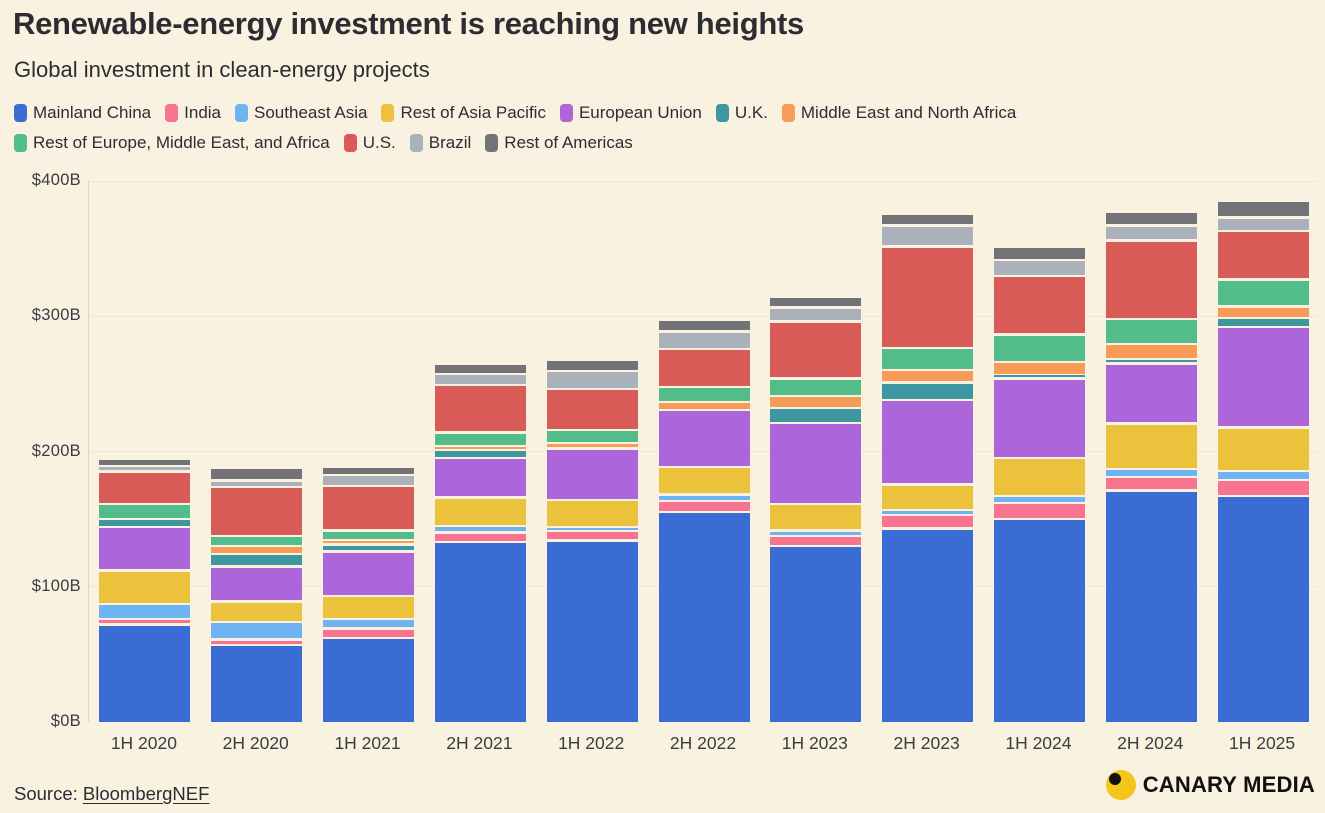  I want to click on bar-2h-2023, so click(928, 451).